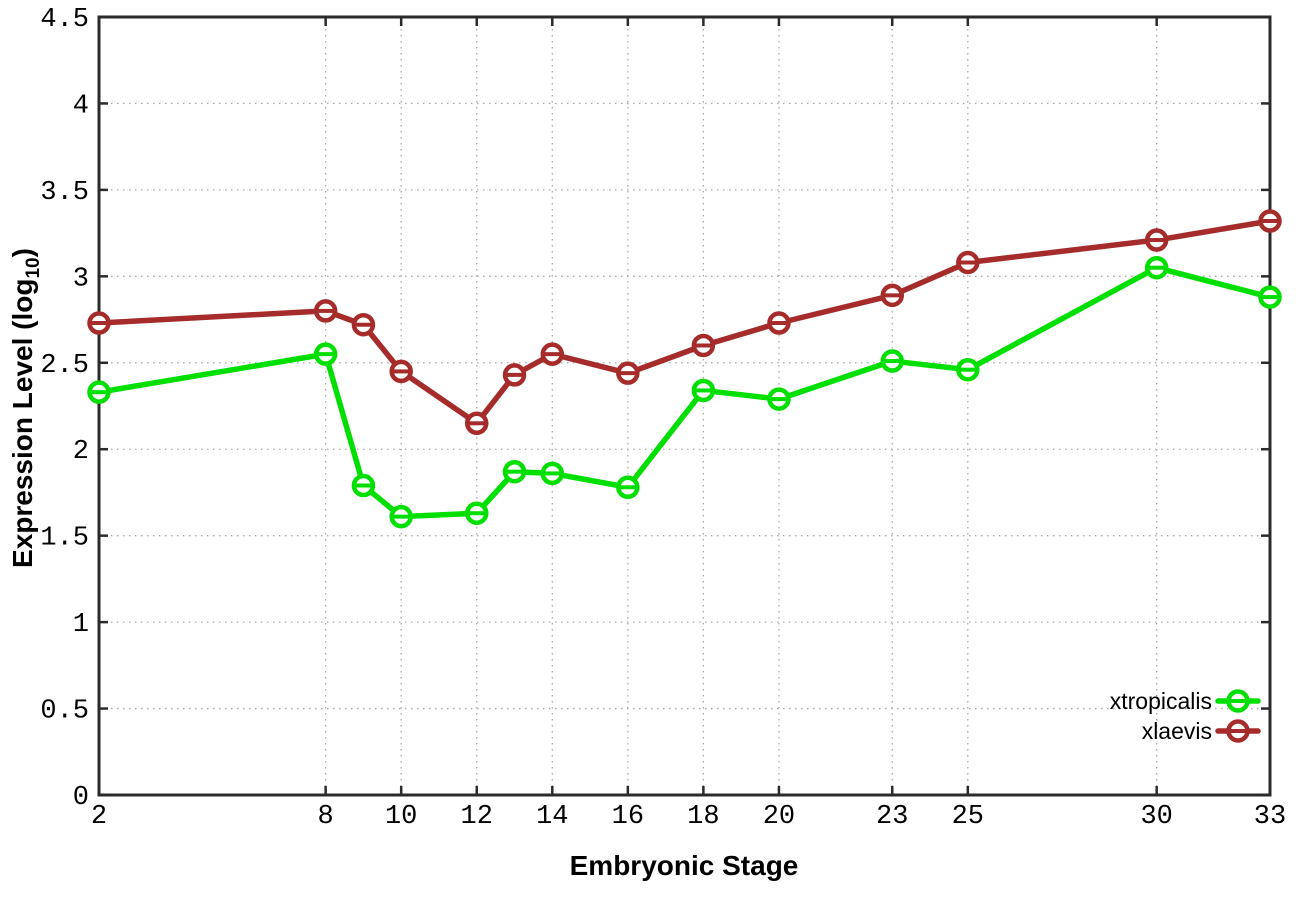  What do you see at coordinates (64, 193) in the screenshot?
I see `y-tick-label: 3.5` at bounding box center [64, 193].